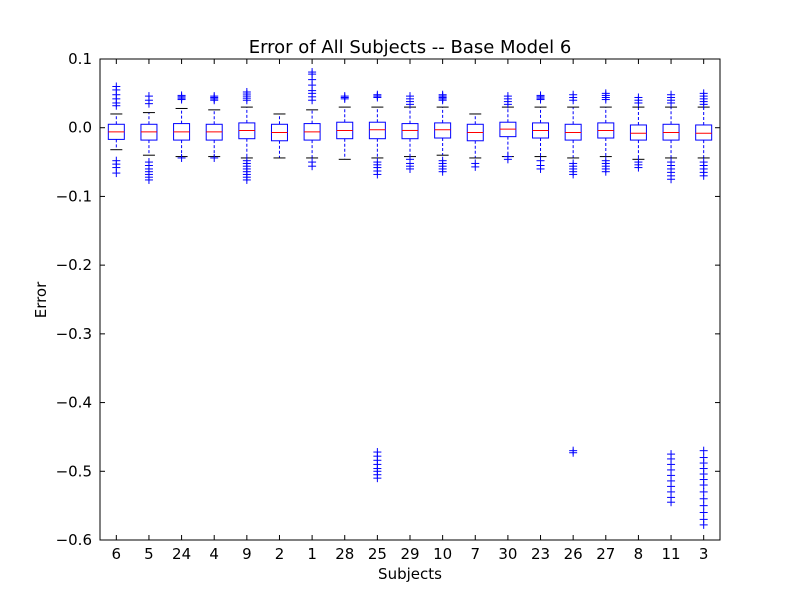  What do you see at coordinates (41, 299) in the screenshot?
I see `y-axis-label: Error` at bounding box center [41, 299].